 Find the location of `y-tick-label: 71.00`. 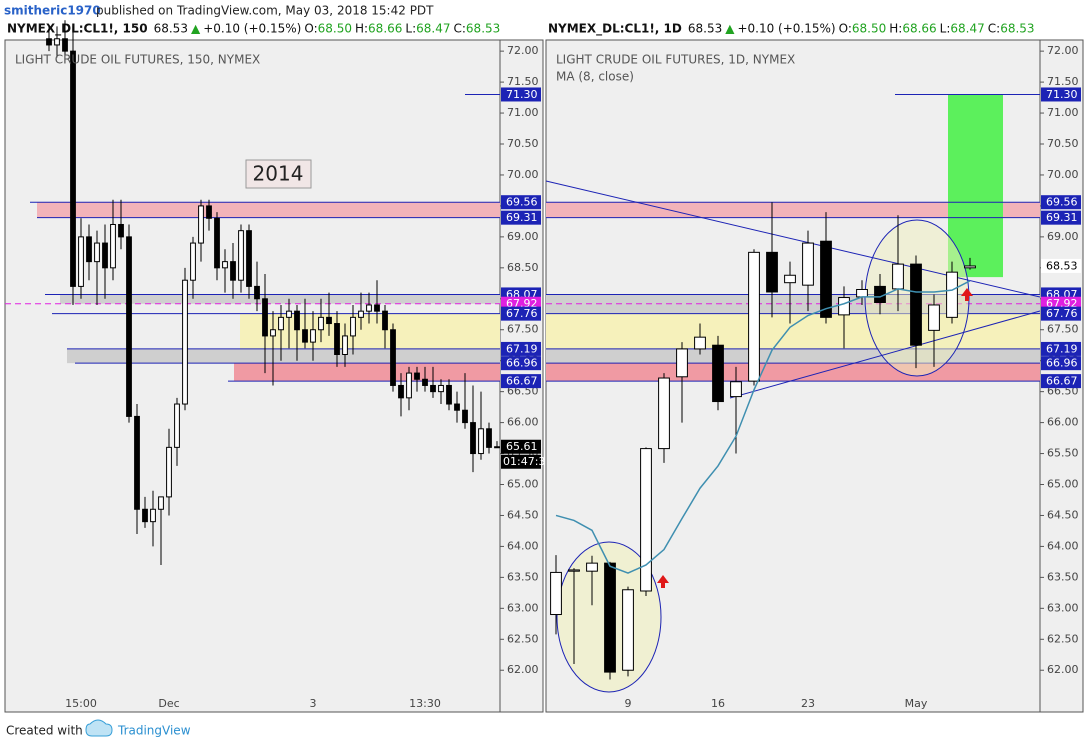

y-tick-label: 71.00 is located at coordinates (523, 112).